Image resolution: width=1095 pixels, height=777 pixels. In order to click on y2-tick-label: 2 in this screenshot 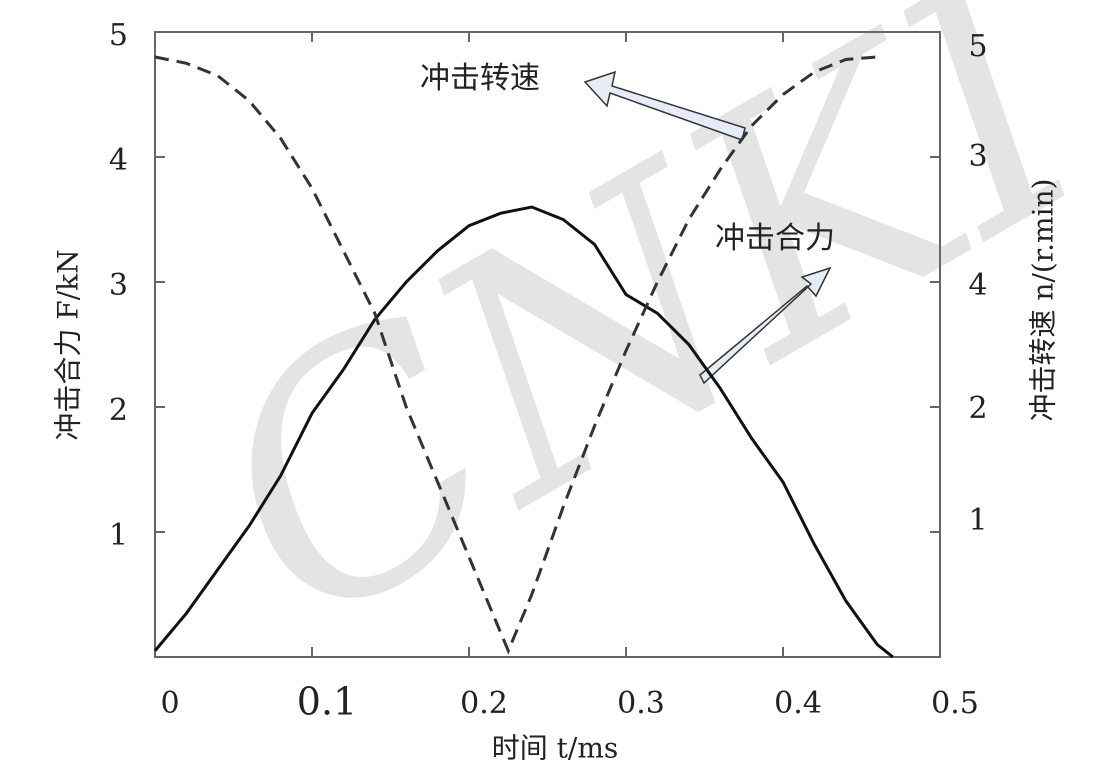, I will do `click(977, 408)`.